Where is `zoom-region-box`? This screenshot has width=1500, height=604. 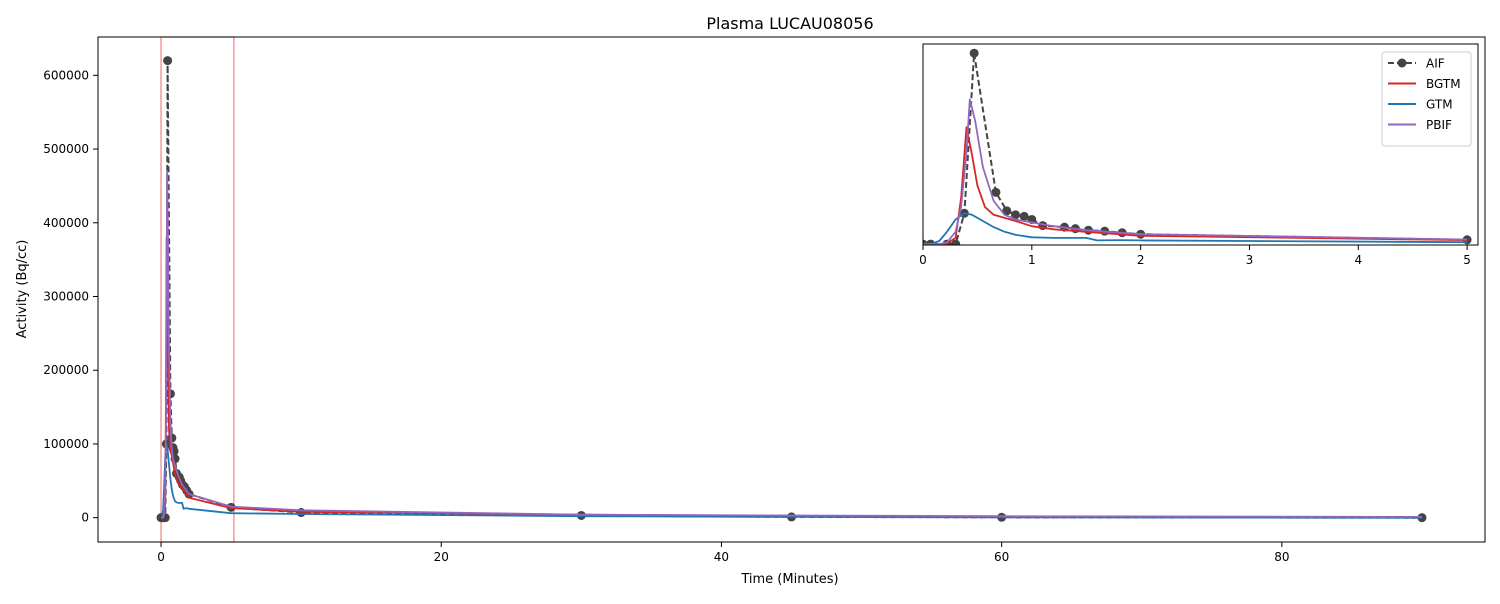 zoom-region-box is located at coordinates (197, 289).